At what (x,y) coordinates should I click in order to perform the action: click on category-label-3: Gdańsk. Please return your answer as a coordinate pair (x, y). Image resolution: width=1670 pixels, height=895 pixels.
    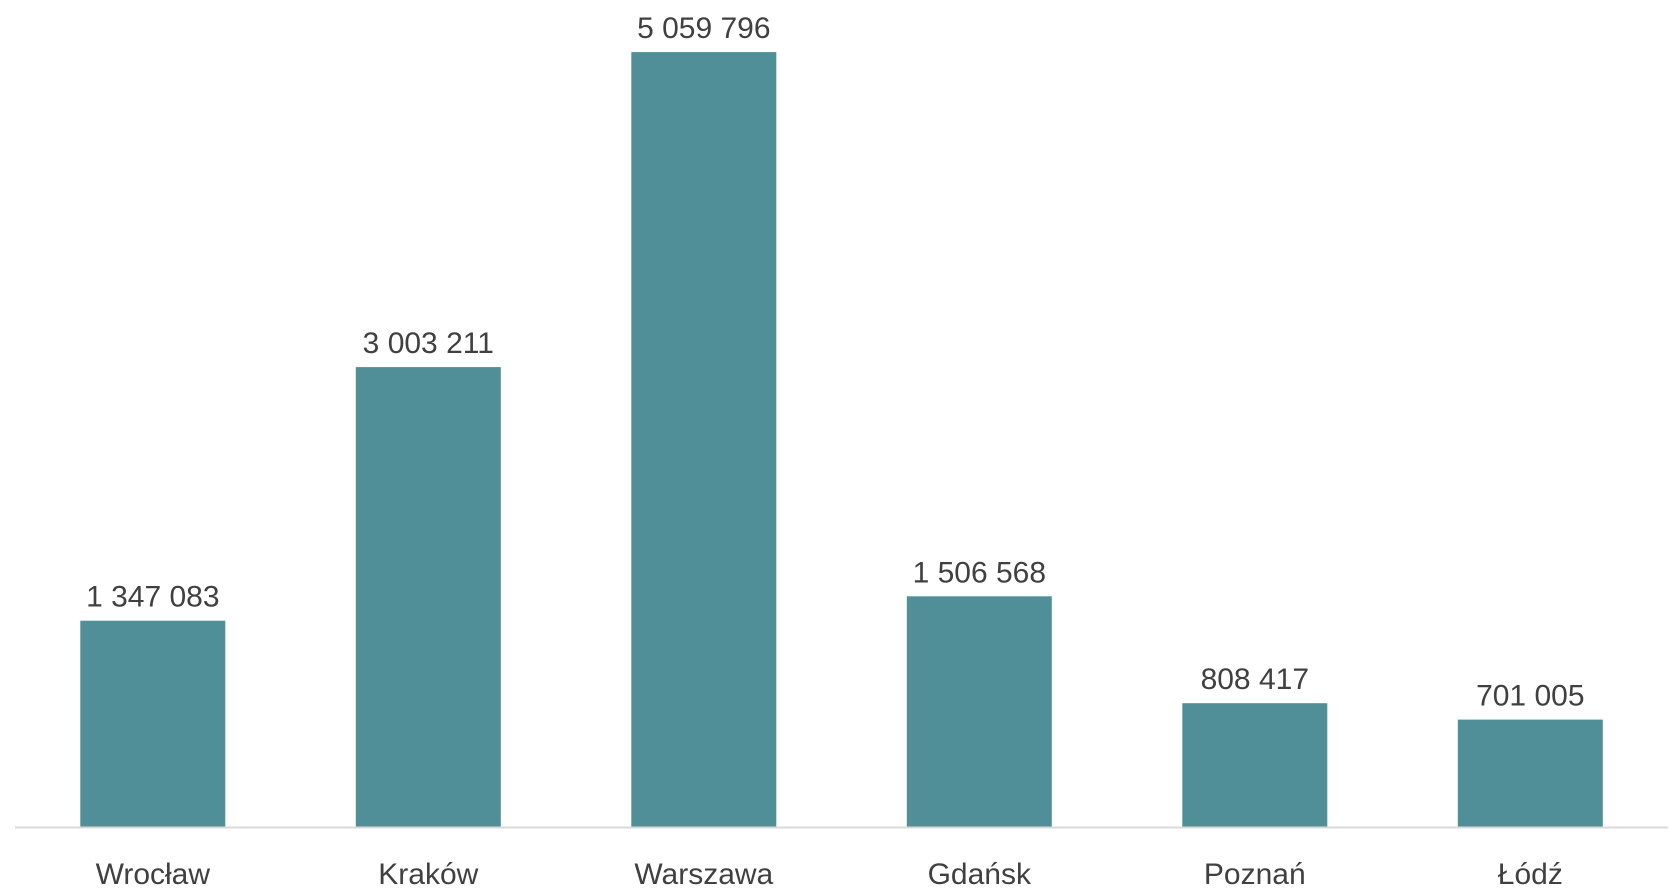
    Looking at the image, I should click on (980, 874).